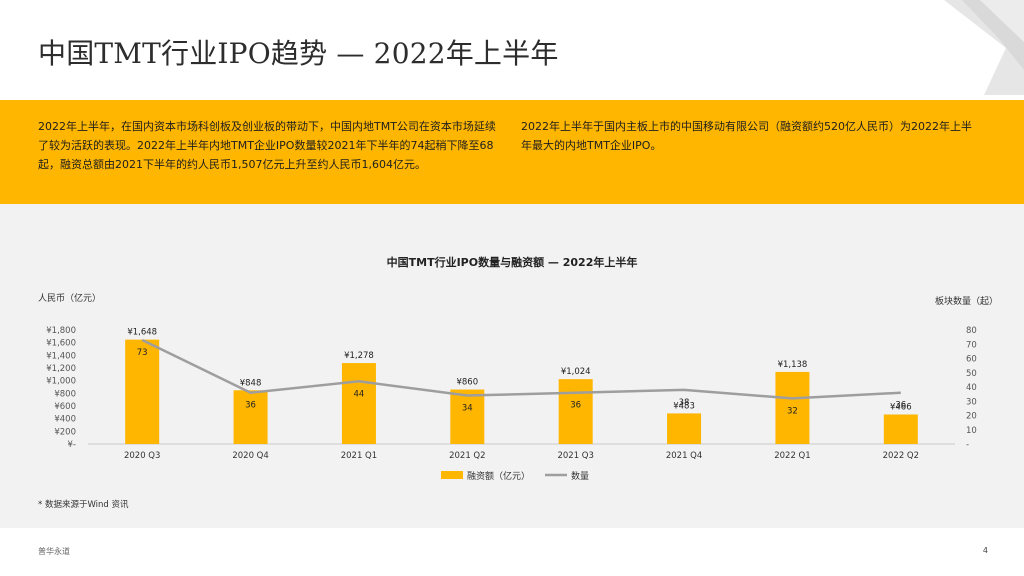 Image resolution: width=1024 pixels, height=576 pixels. What do you see at coordinates (65, 432) in the screenshot?
I see `left-axis-tick-1: ¥200` at bounding box center [65, 432].